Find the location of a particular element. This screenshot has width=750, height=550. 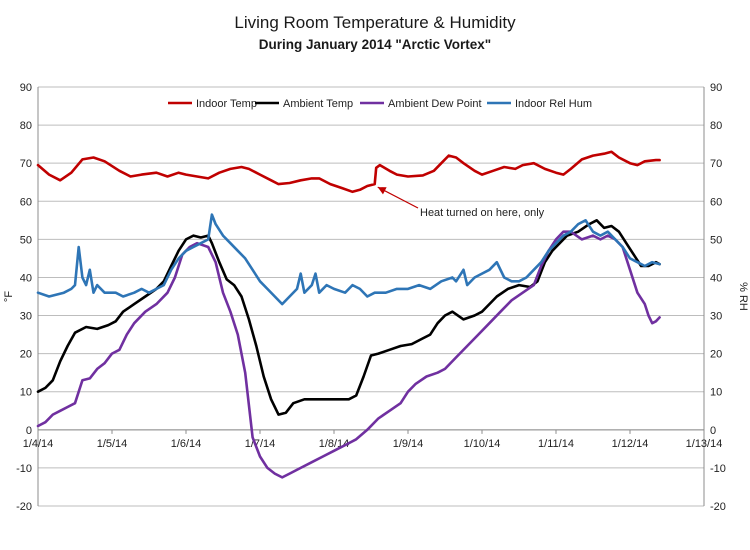

y-tick-label-right: 60 is located at coordinates (716, 202).